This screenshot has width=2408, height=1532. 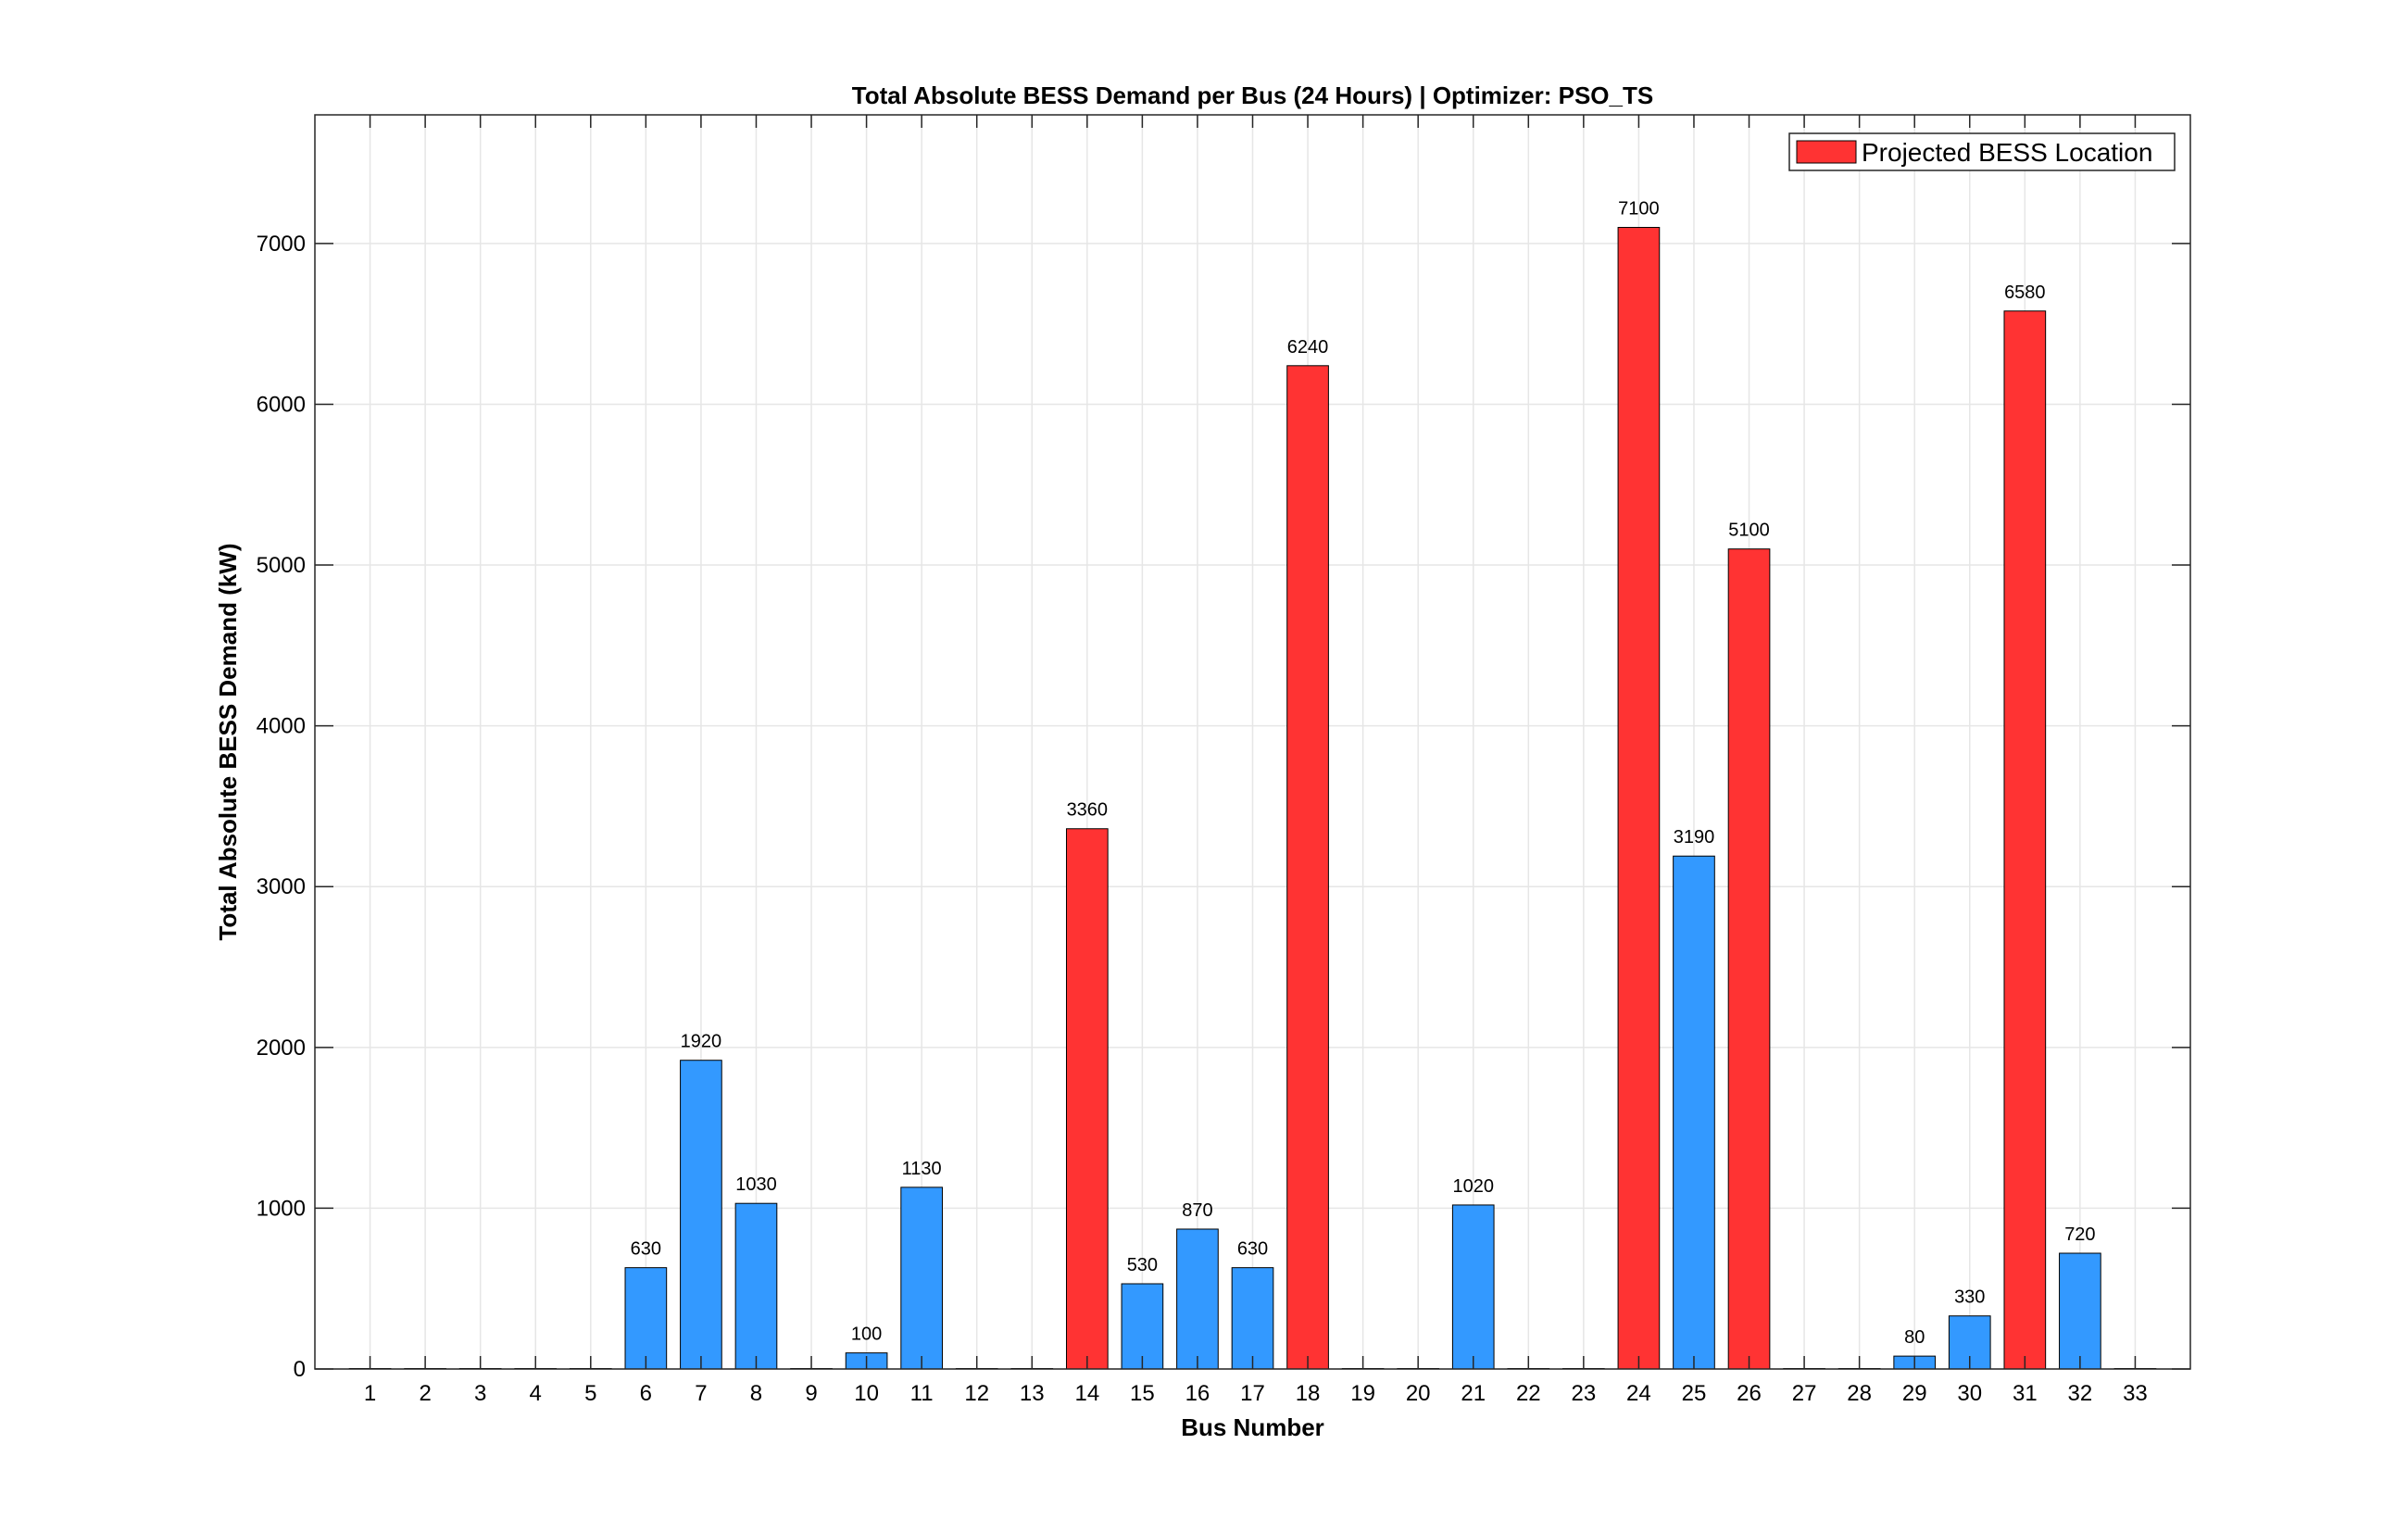 What do you see at coordinates (1528, 1393) in the screenshot?
I see `x-tick-label: 22` at bounding box center [1528, 1393].